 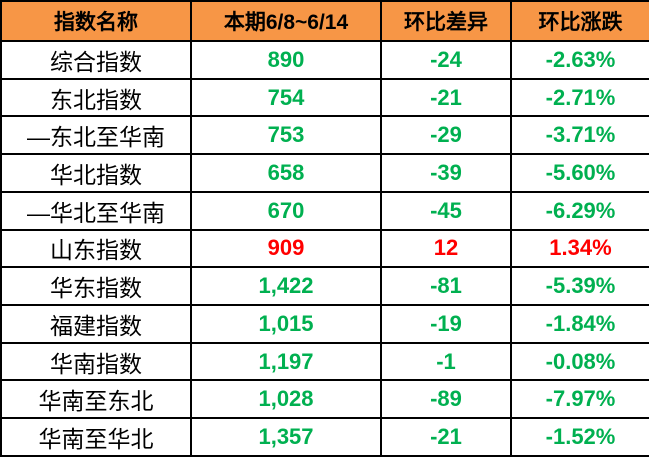 What do you see at coordinates (96, 361) in the screenshot?
I see `cell-index-name: 华南指数` at bounding box center [96, 361].